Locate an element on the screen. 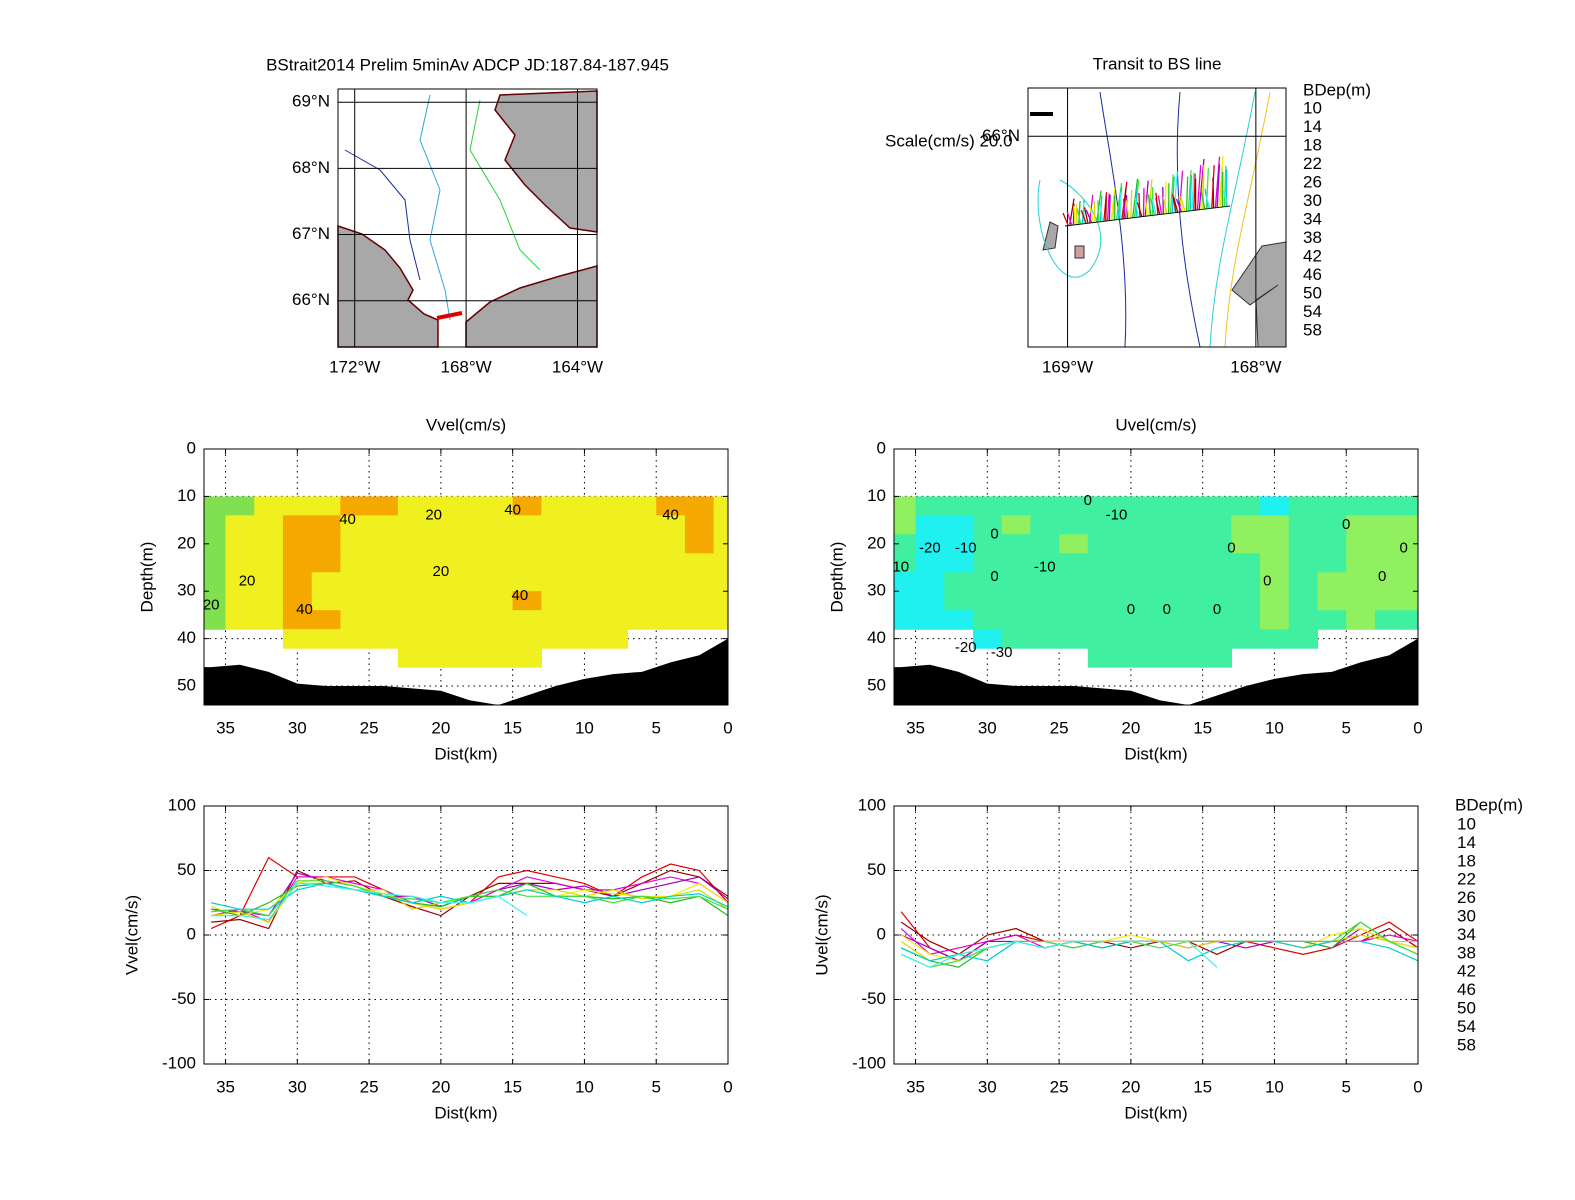 Image resolution: width=1575 pixels, height=1200 pixels. x-tick-label: 169°W is located at coordinates (1067, 366).